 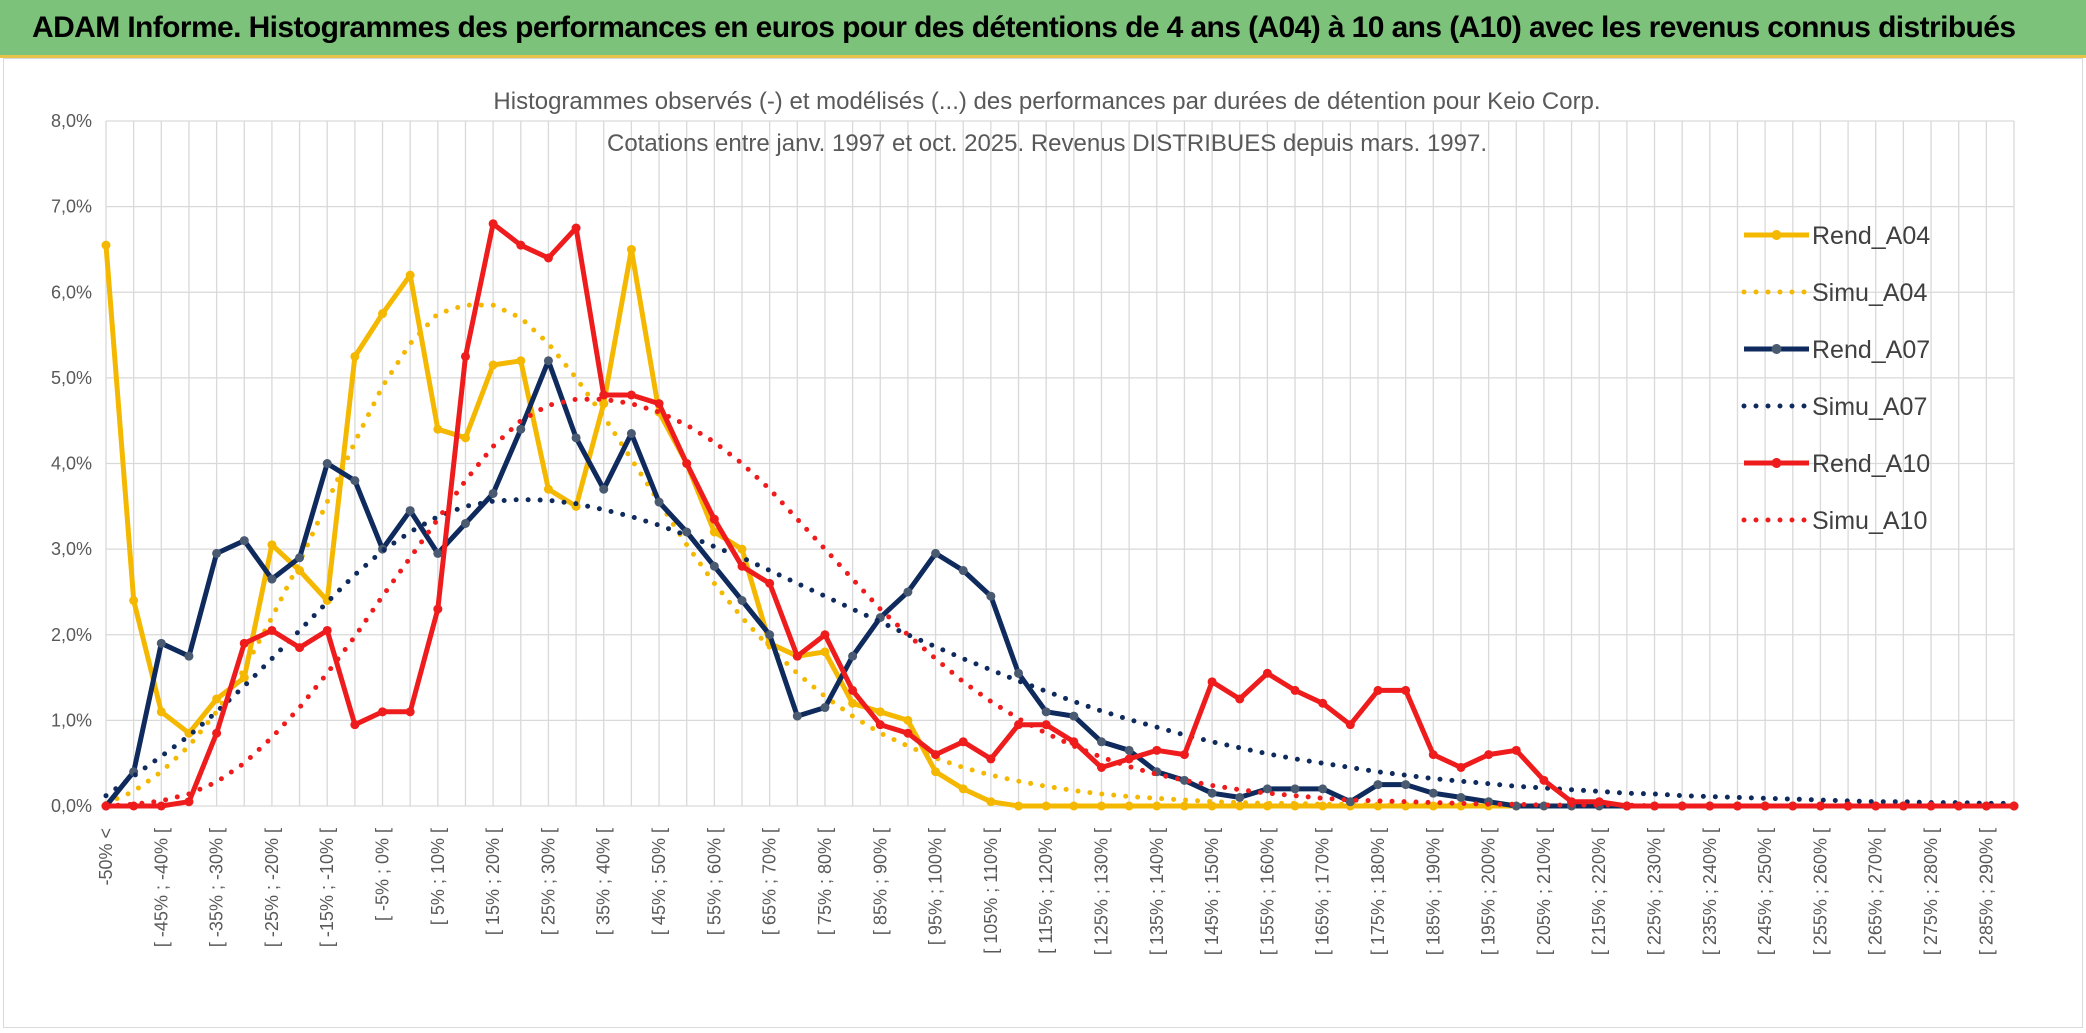 What do you see at coordinates (770, 881) in the screenshot?
I see `x-tick-label: [ 65% ; 70% [` at bounding box center [770, 881].